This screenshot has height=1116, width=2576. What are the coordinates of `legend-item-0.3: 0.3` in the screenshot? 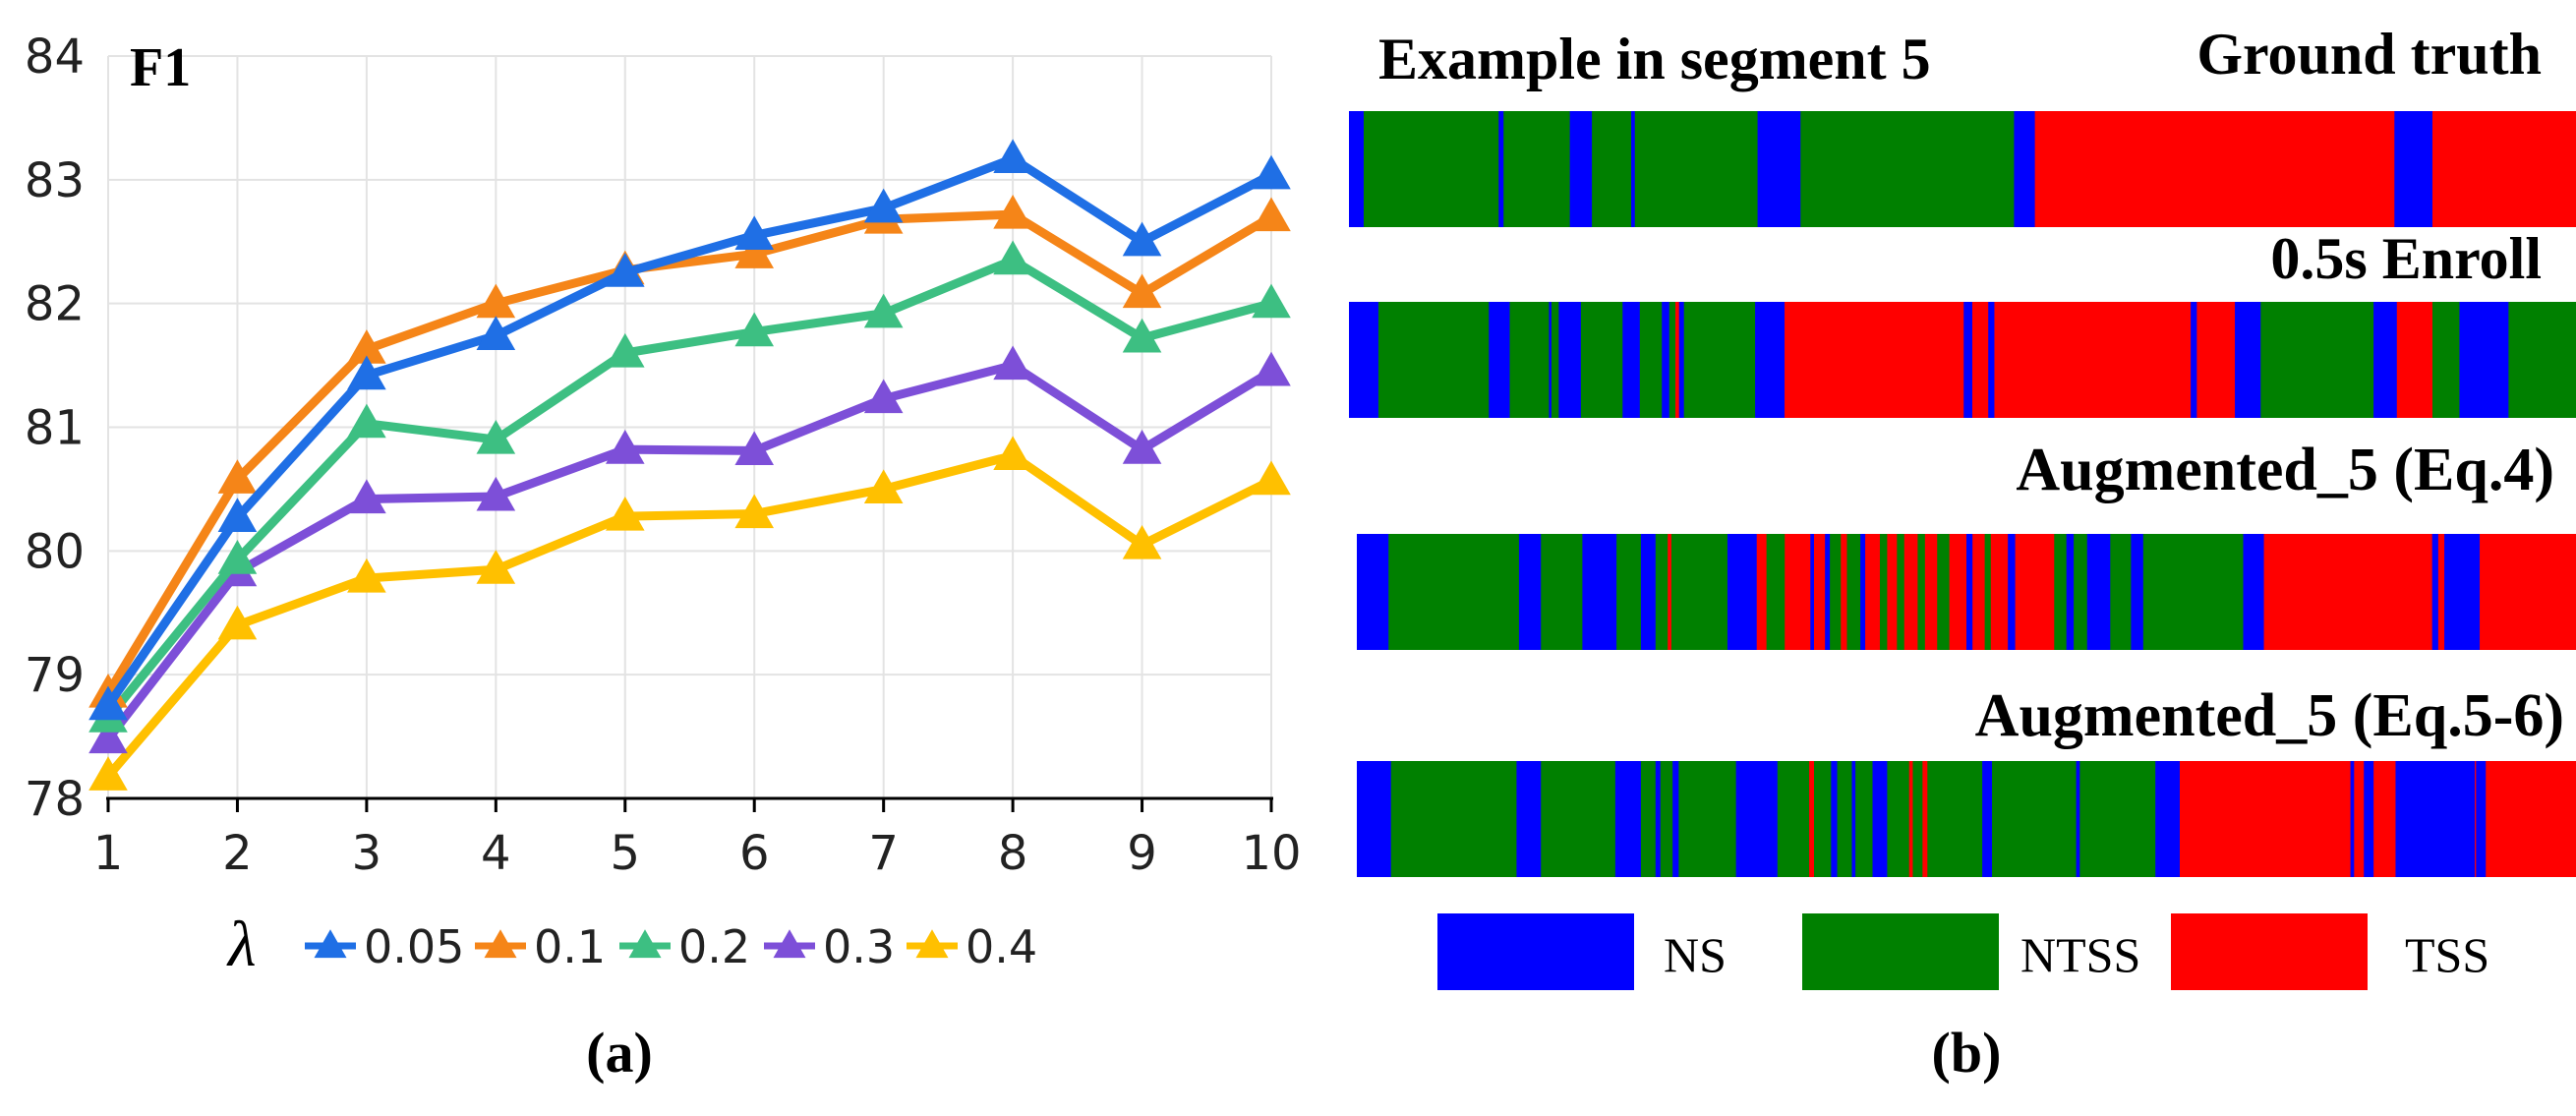 It's located at (829, 946).